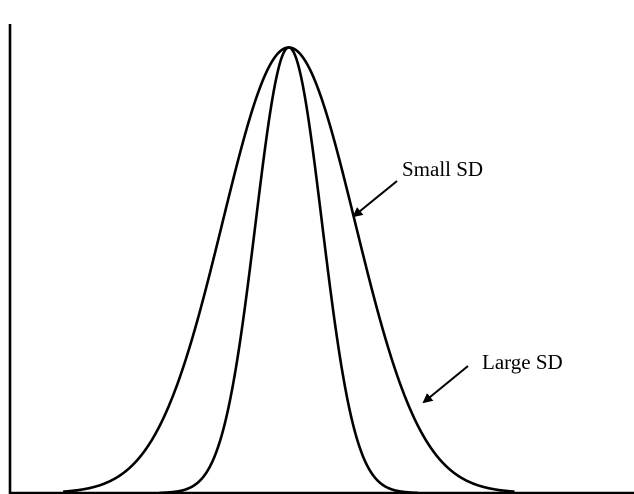 The width and height of the screenshot is (634, 494). I want to click on large-sd-arrow, so click(445, 384).